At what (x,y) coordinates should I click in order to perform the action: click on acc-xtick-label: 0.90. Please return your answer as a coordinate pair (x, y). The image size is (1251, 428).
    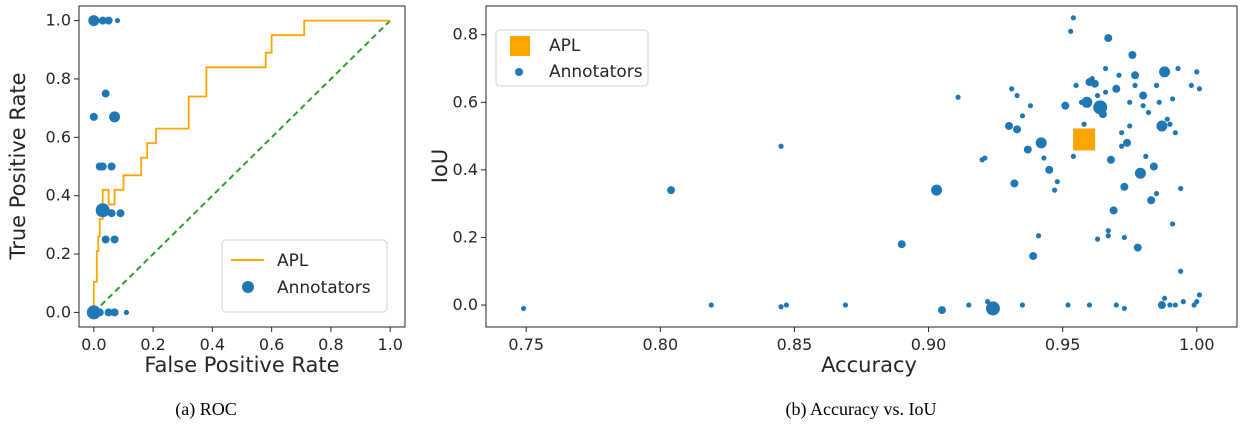
    Looking at the image, I should click on (929, 344).